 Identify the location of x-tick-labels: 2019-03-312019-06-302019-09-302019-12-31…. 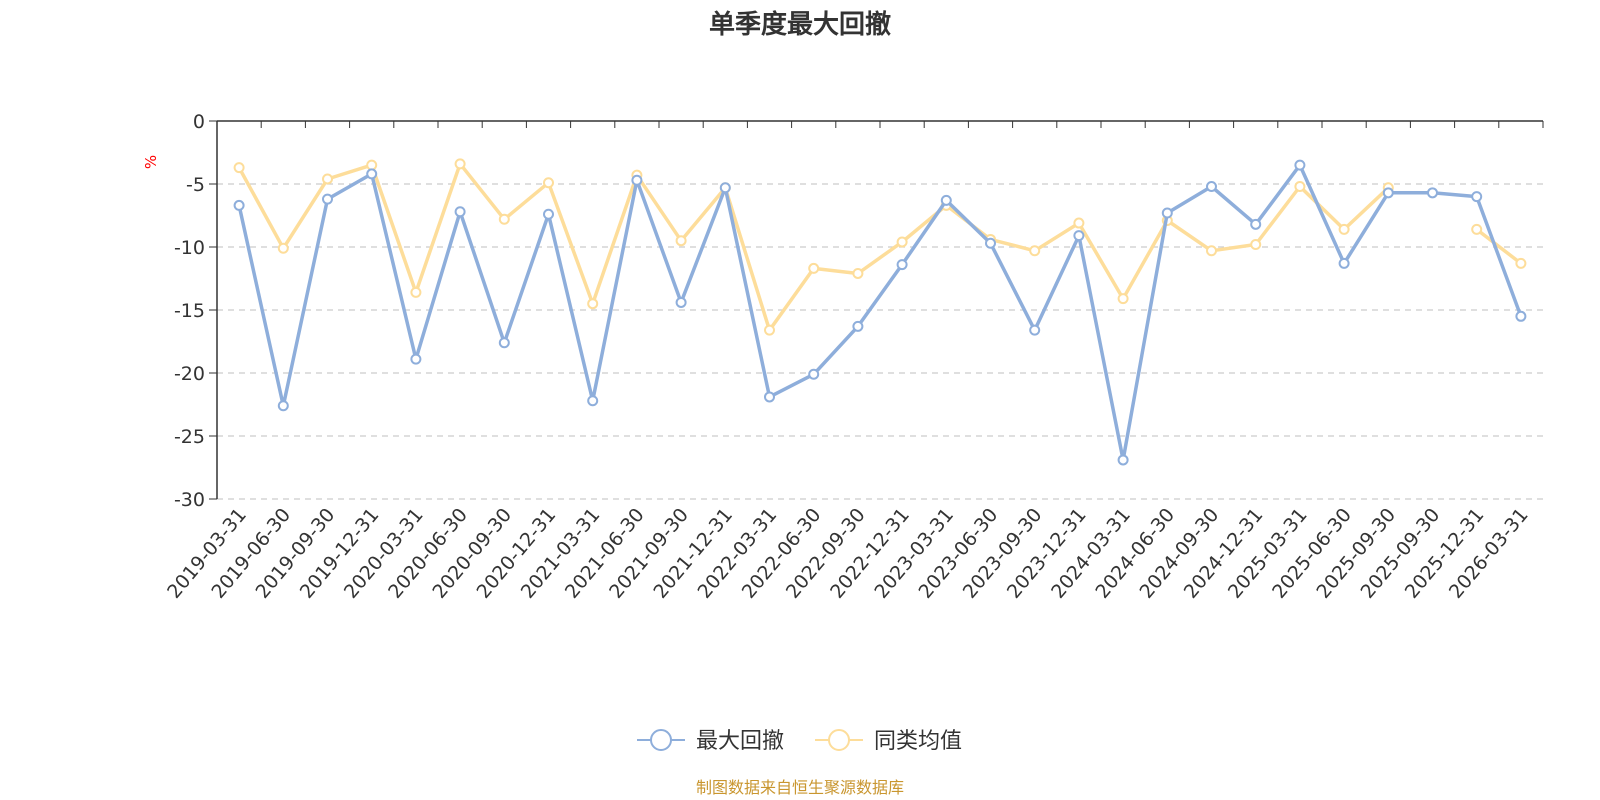
(848, 553).